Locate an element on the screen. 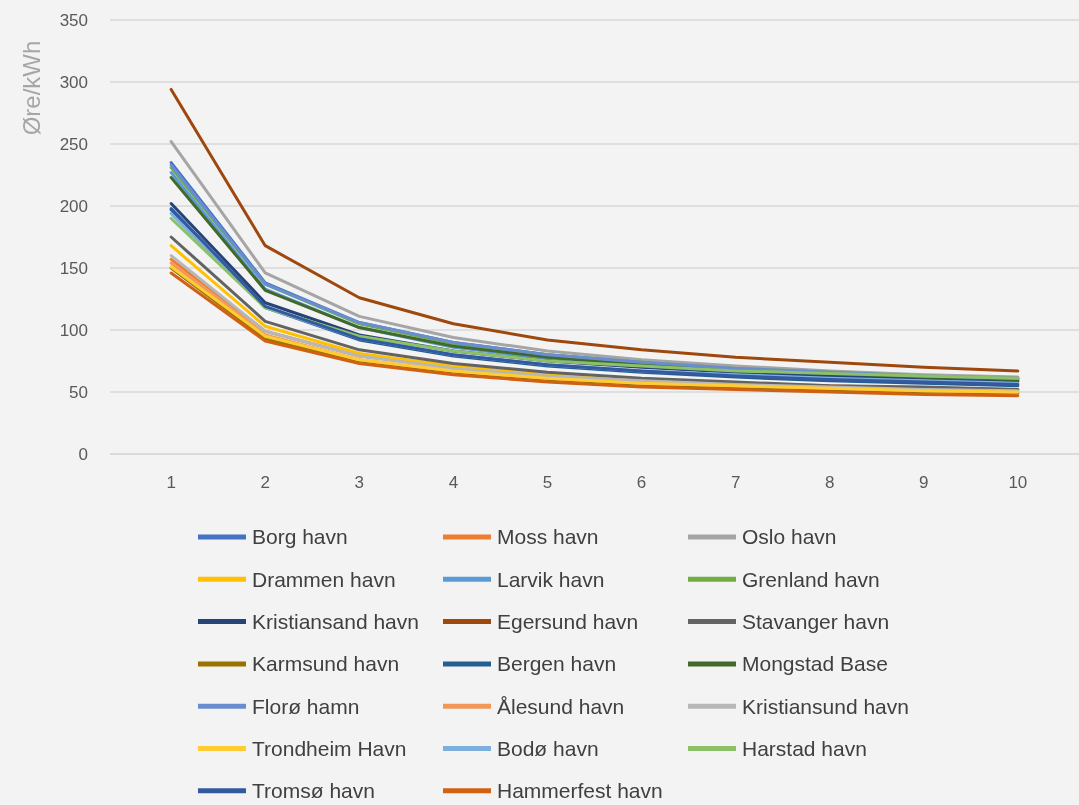  legend-label: Trondheim Havn is located at coordinates (329, 748).